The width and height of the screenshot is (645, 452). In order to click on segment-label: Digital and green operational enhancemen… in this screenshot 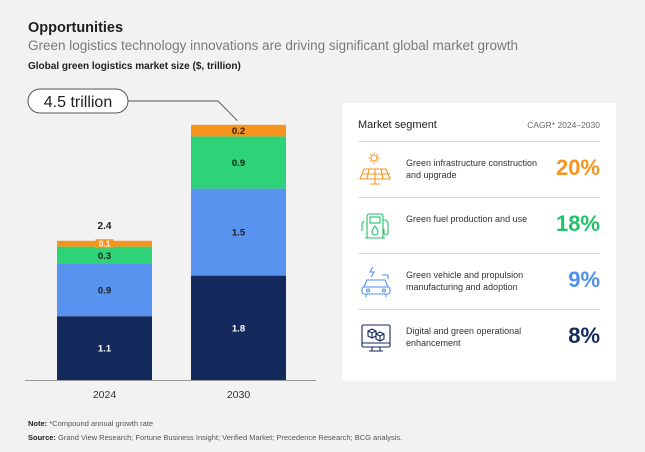, I will do `click(464, 337)`.